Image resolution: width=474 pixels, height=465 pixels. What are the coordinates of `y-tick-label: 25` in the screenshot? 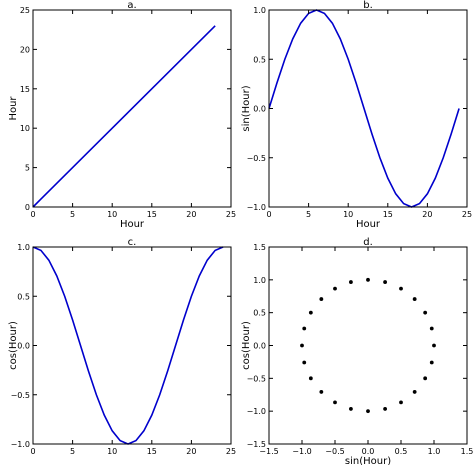 It's located at (25, 10).